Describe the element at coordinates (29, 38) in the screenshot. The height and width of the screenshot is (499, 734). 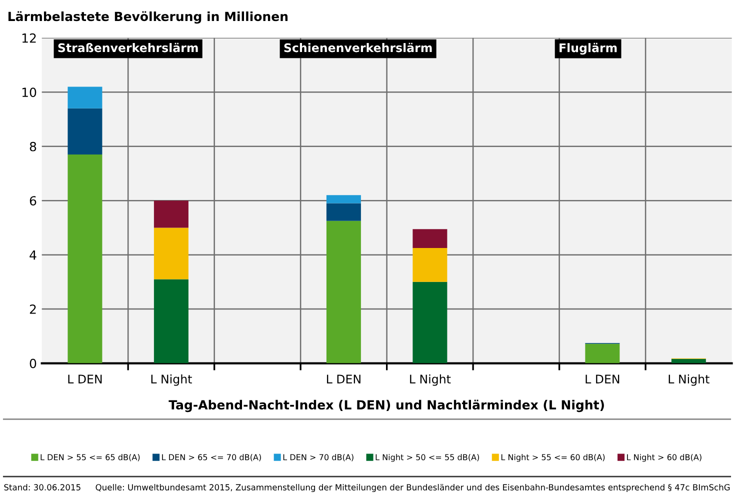
I see `y-tick-label: 12` at that location.